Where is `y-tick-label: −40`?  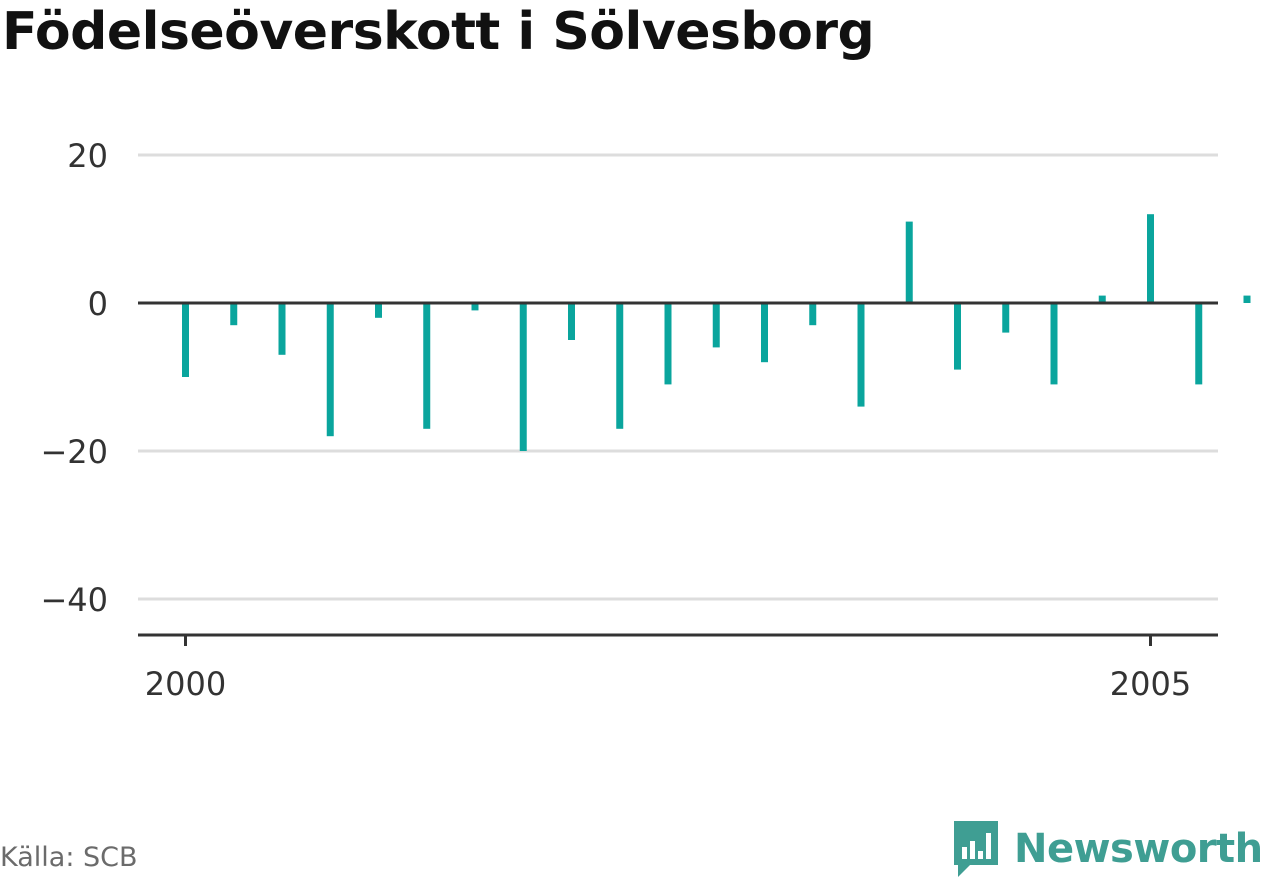
y-tick-label: −40 is located at coordinates (74, 600).